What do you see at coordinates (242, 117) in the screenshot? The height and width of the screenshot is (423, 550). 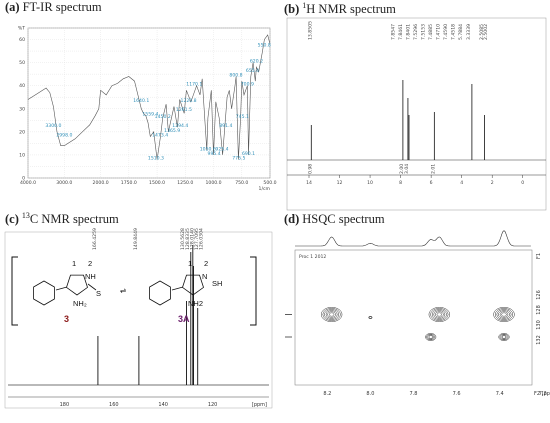 I see `ftir-peak-annotation: 745.1` at bounding box center [242, 117].